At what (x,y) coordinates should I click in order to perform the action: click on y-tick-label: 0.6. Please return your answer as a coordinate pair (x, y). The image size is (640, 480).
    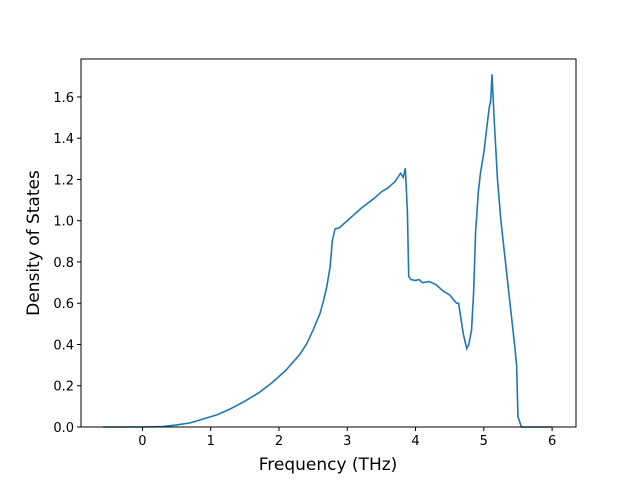
    Looking at the image, I should click on (63, 304).